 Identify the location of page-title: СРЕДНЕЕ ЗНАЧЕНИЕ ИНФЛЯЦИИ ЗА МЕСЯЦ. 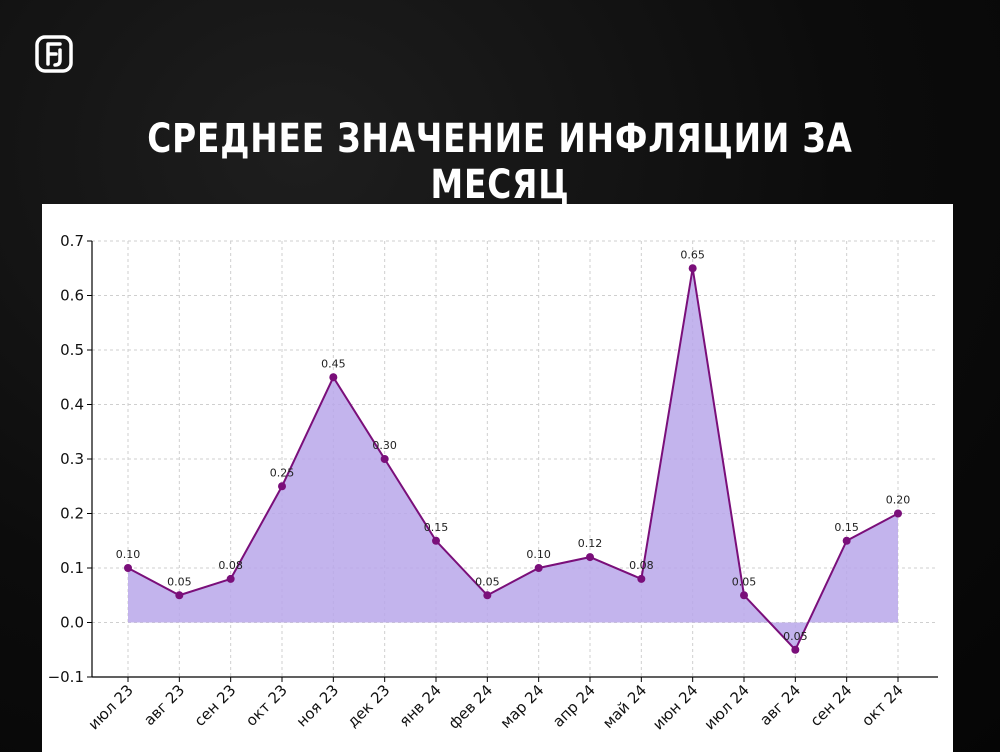
(500, 162).